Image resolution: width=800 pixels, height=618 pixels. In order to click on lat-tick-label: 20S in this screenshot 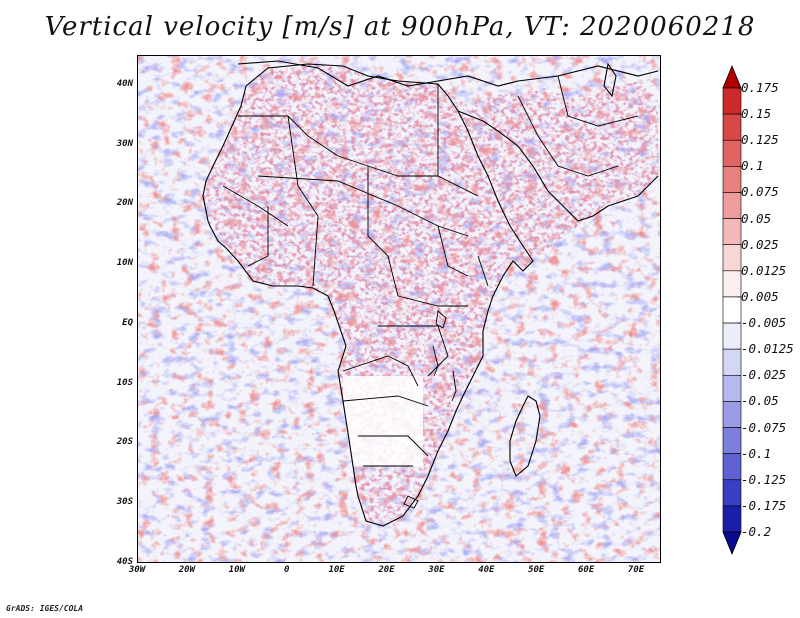, I will do `click(124, 442)`.